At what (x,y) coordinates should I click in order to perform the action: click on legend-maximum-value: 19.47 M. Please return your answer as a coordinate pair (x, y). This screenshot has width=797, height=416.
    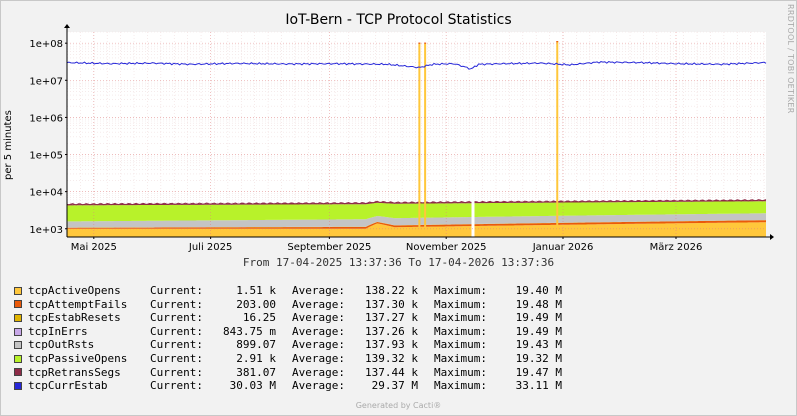
    Looking at the image, I should click on (538, 372).